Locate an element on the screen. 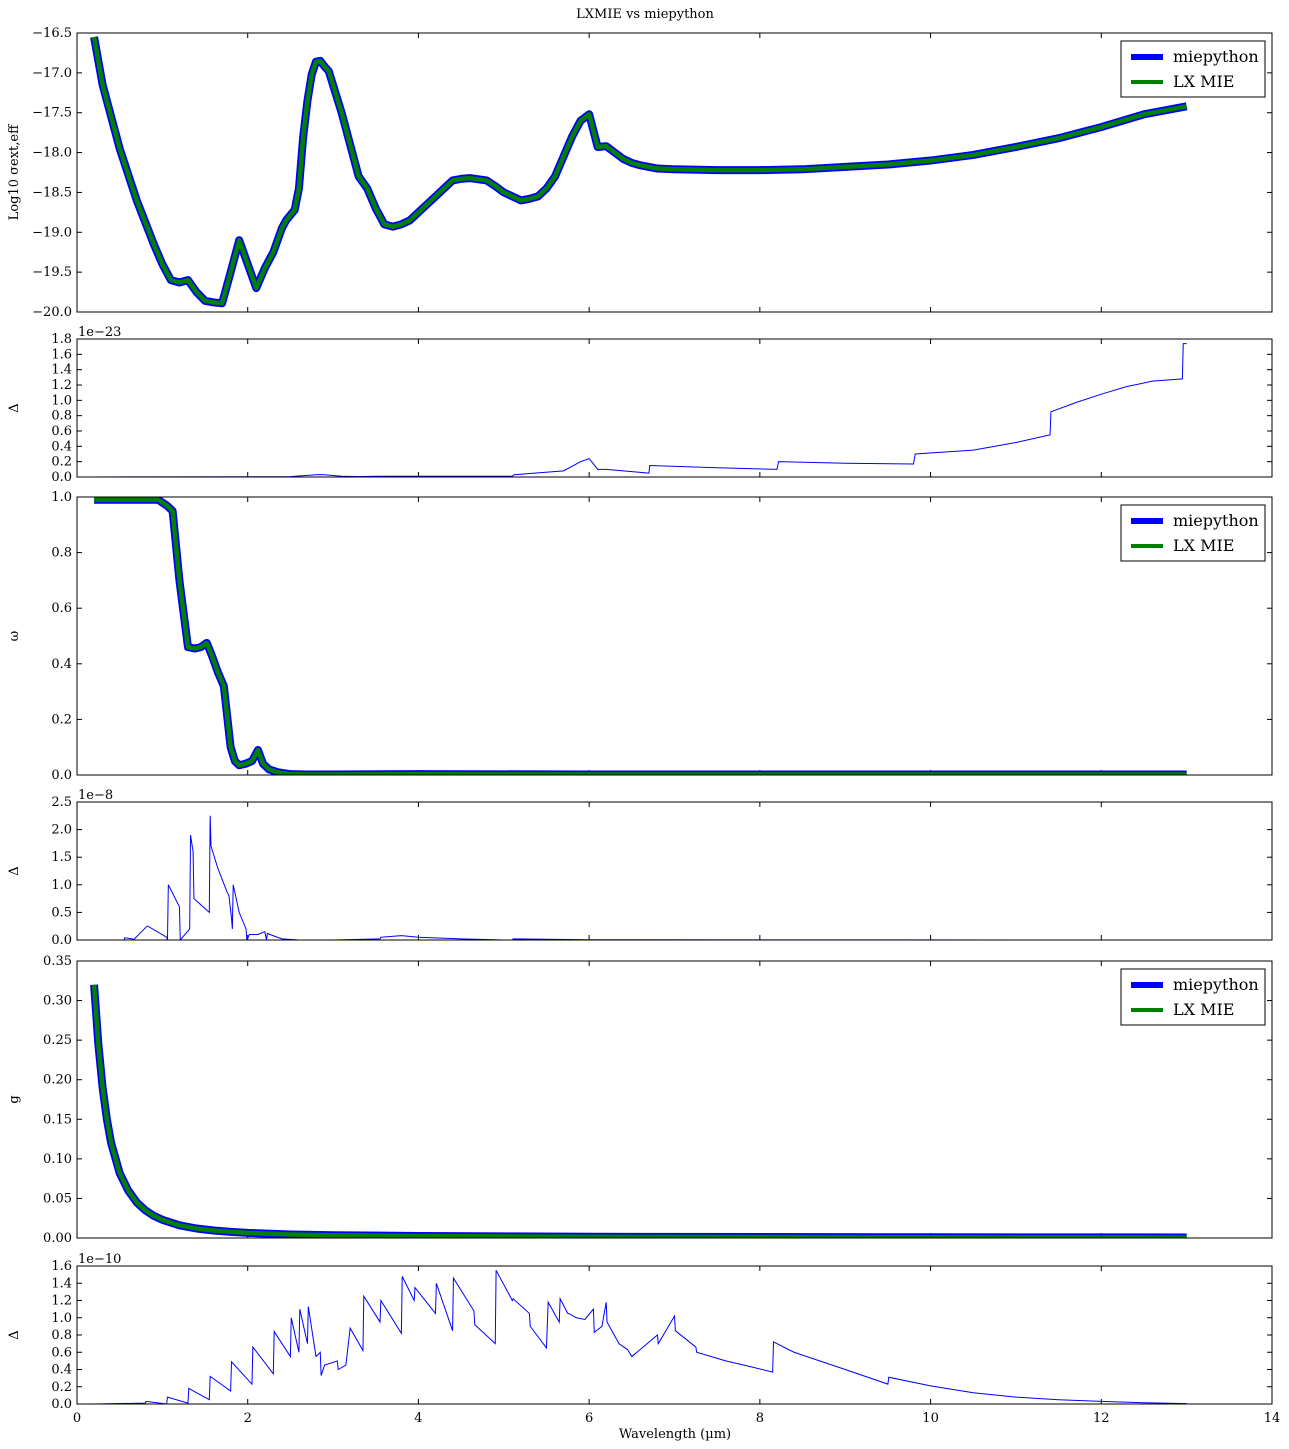 This screenshot has width=1289, height=1449. y-tick-label: −17.0 is located at coordinates (52, 73).